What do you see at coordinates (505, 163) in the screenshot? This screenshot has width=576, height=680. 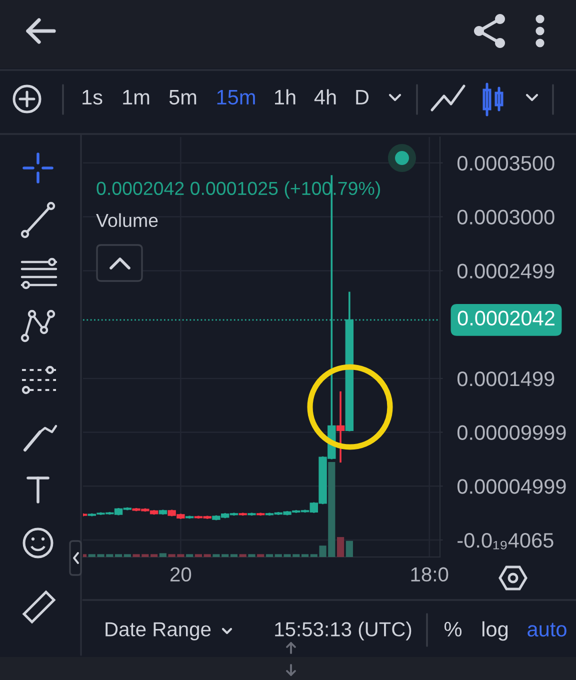 I see `y-tick-label: 0.0003500` at bounding box center [505, 163].